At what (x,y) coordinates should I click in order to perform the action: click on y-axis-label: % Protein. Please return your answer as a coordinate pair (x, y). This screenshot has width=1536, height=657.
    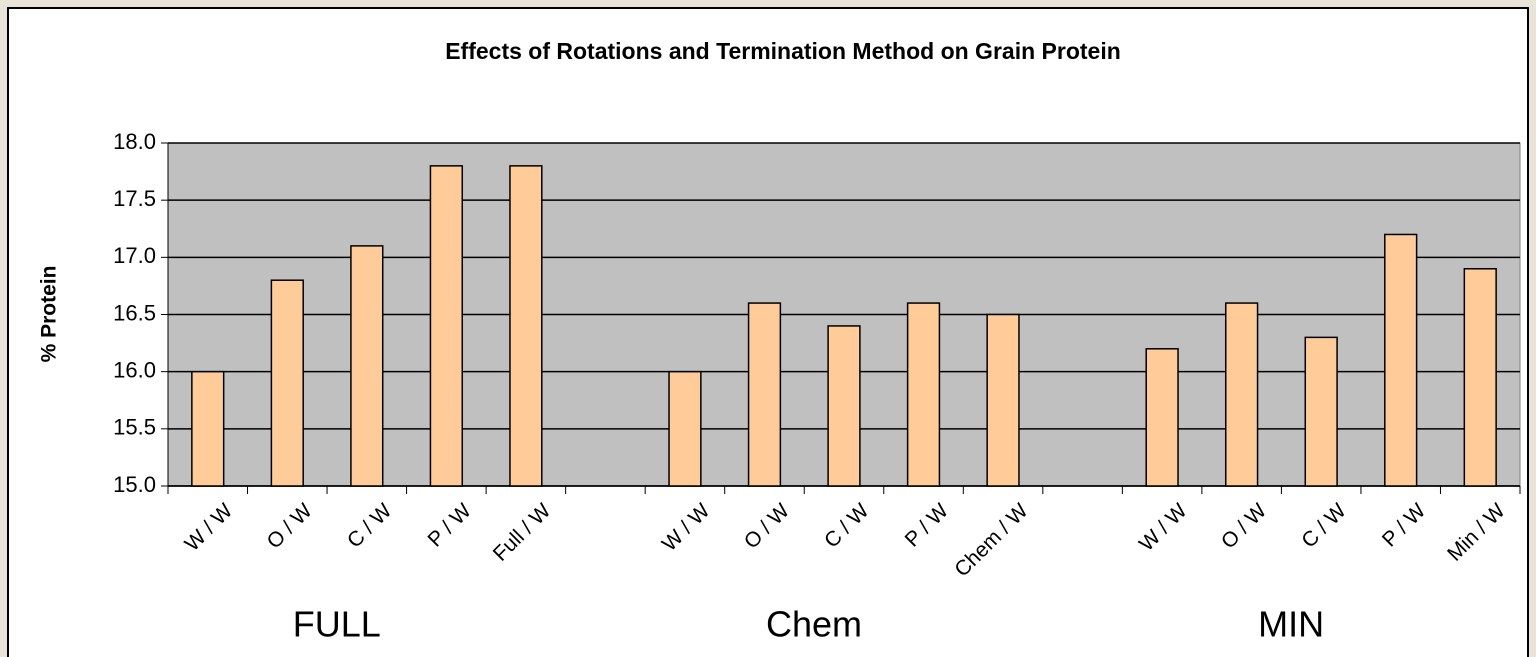
    Looking at the image, I should click on (49, 314).